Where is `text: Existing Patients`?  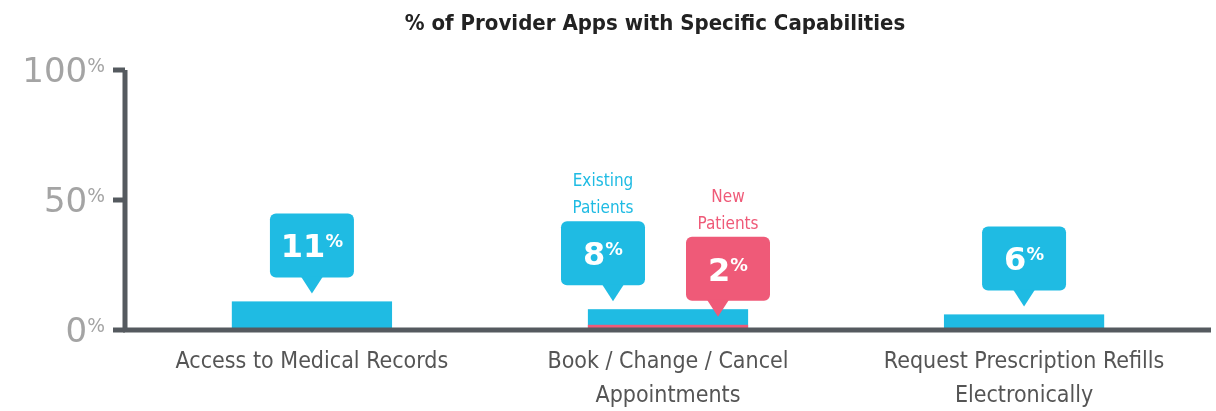
text: Existing Patients is located at coordinates (603, 194).